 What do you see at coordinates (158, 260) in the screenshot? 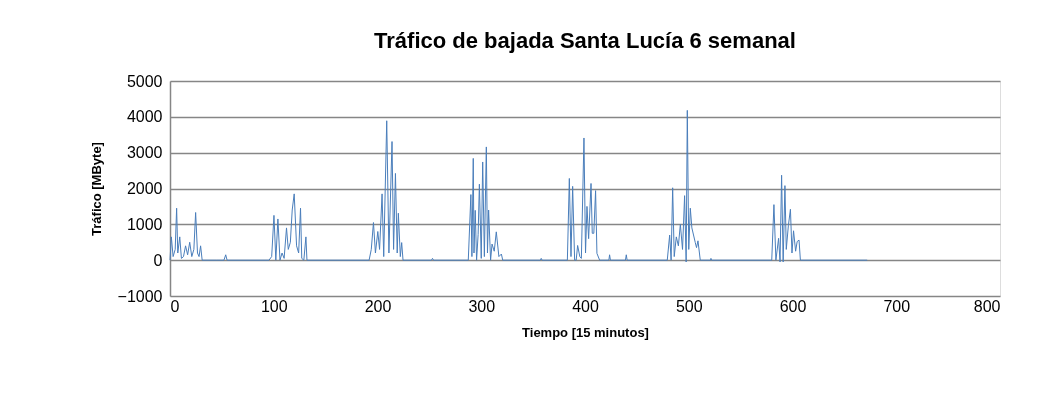
I see `y-tick-label: 0` at bounding box center [158, 260].